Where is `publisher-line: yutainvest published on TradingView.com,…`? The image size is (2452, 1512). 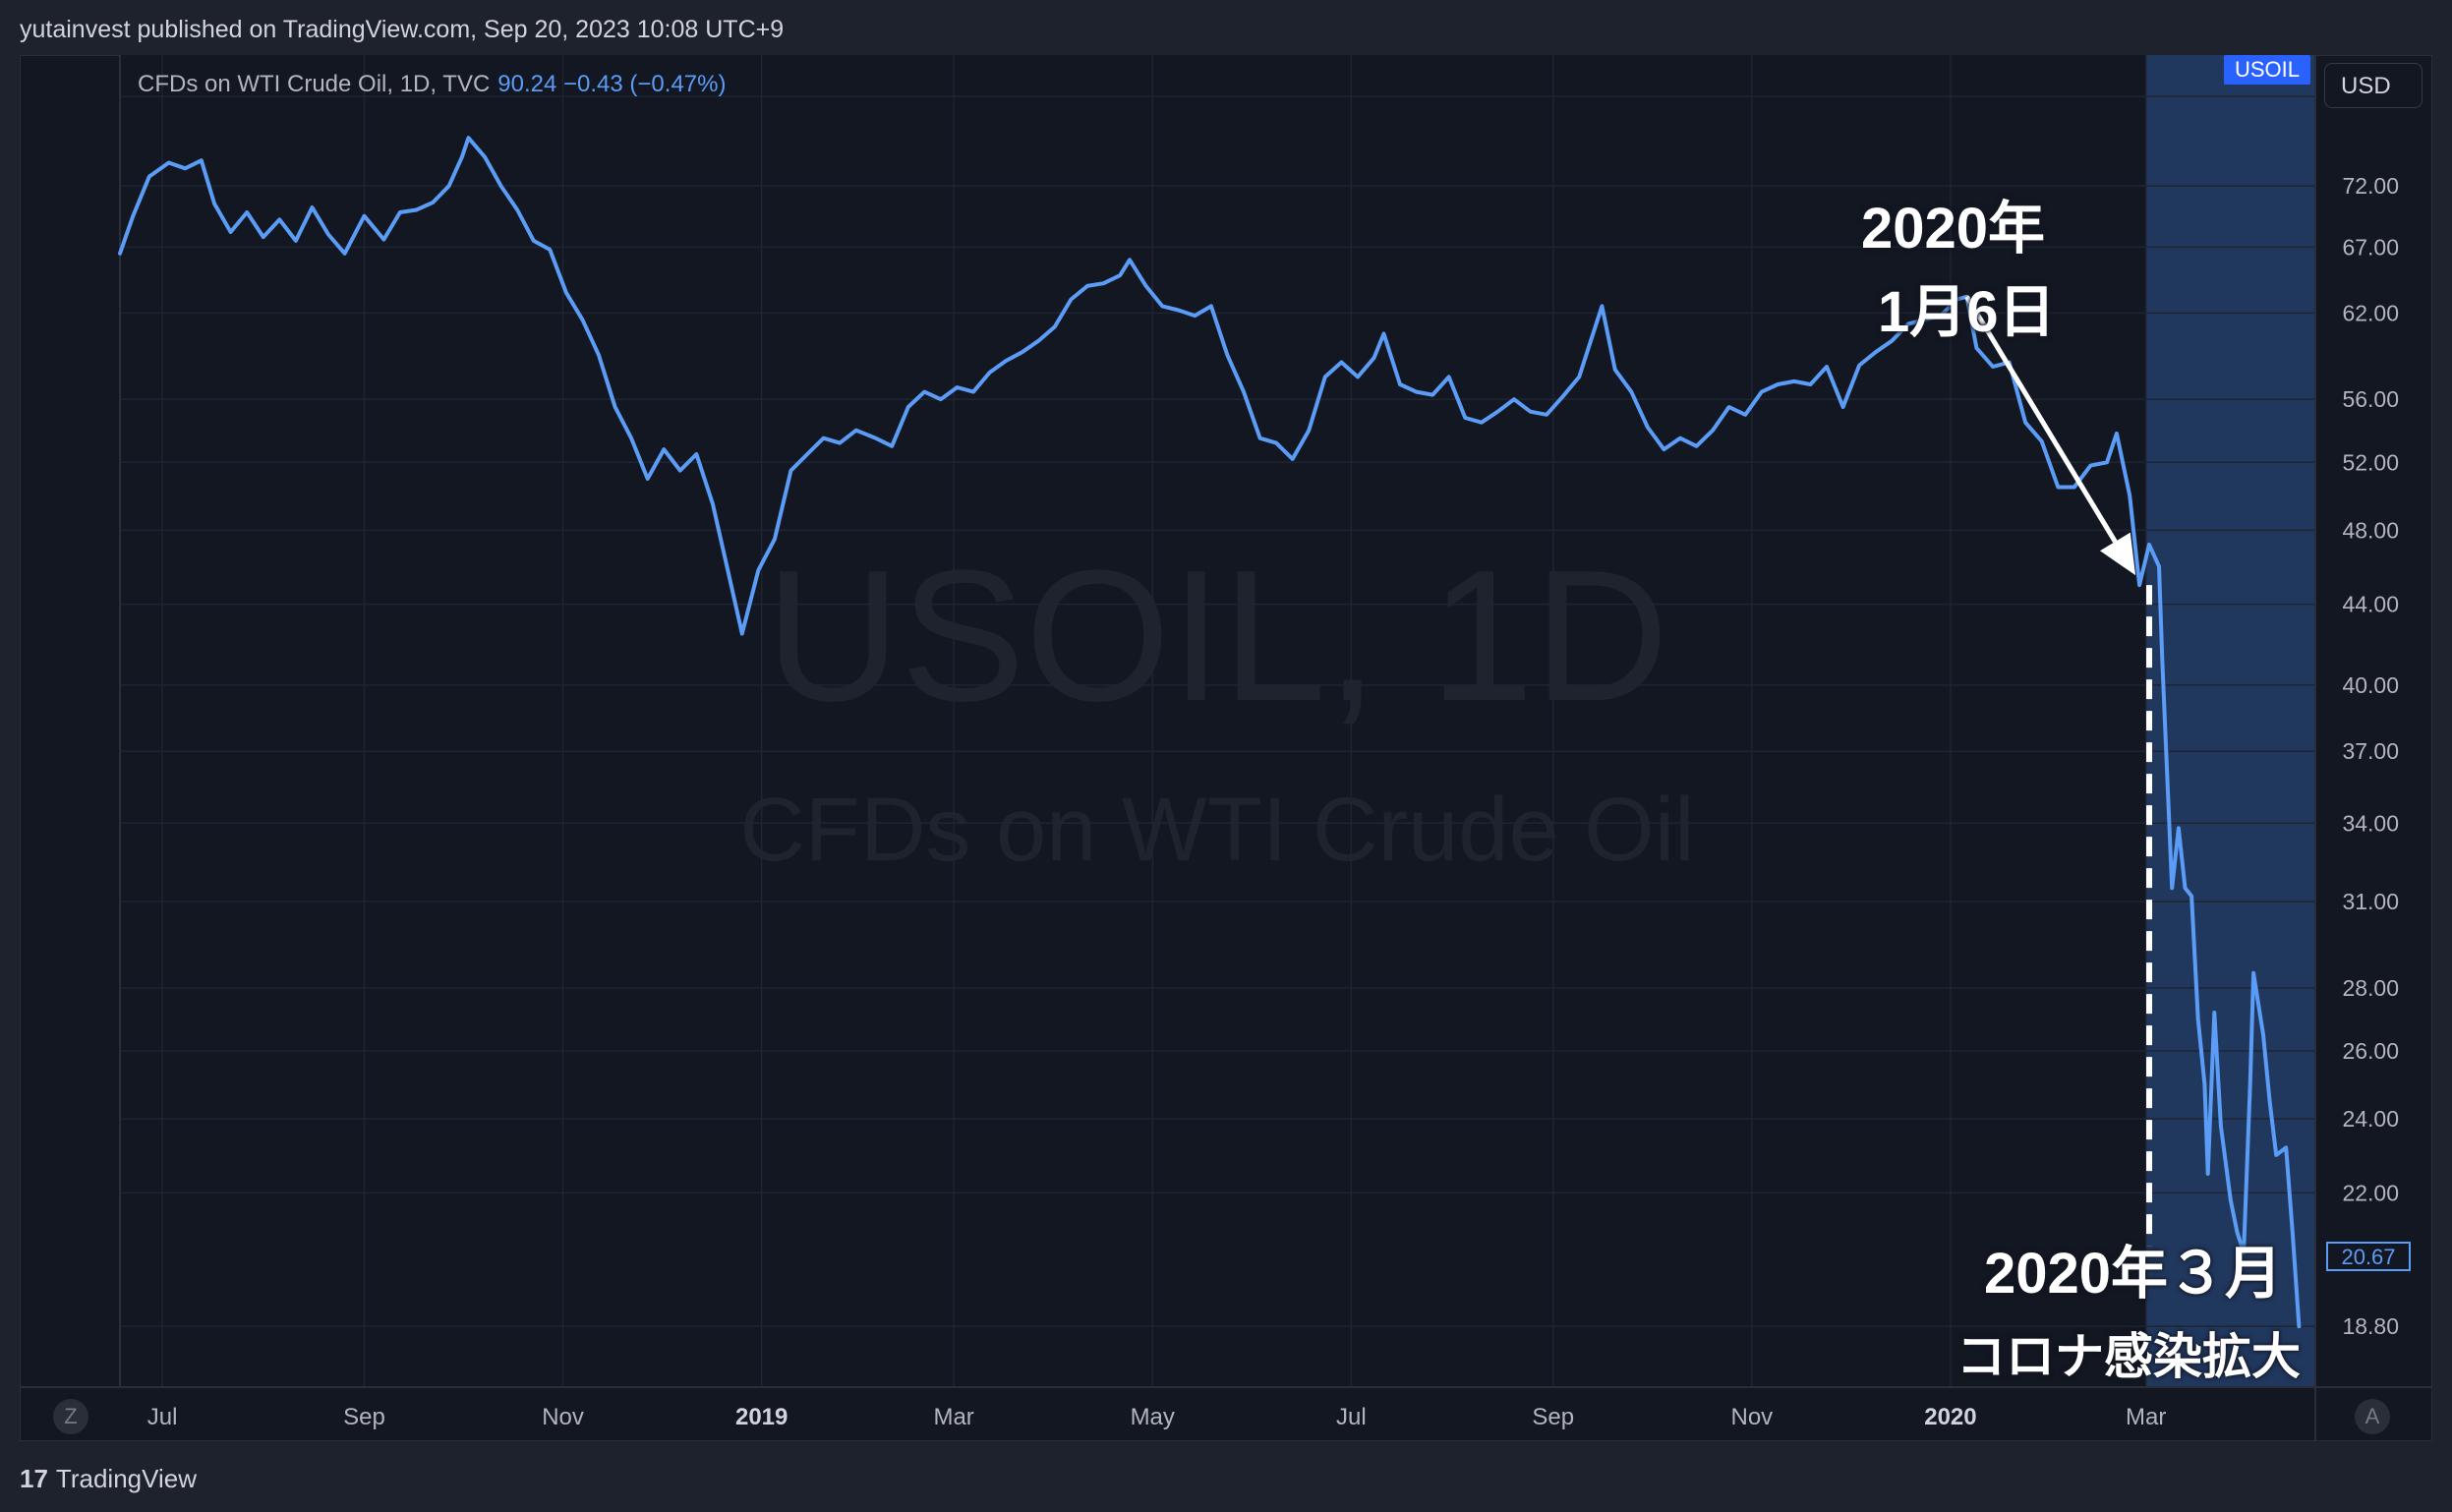
publisher-line: yutainvest published on TradingView.com,… is located at coordinates (402, 29).